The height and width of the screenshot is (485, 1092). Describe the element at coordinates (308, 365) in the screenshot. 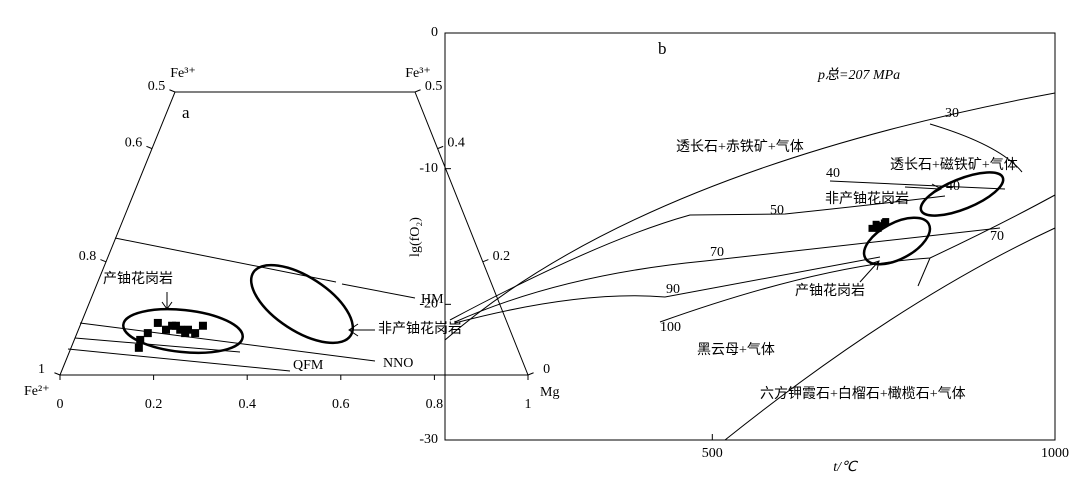

I see `annotation: QFM` at that location.